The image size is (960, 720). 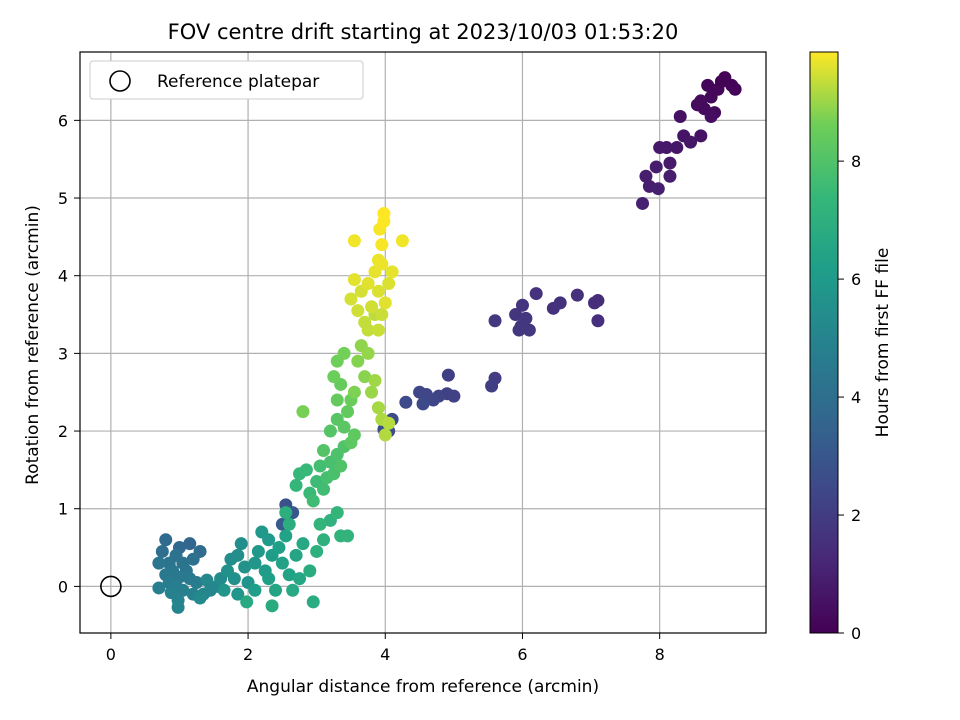 I want to click on legend-marker-icon, so click(x=120, y=81).